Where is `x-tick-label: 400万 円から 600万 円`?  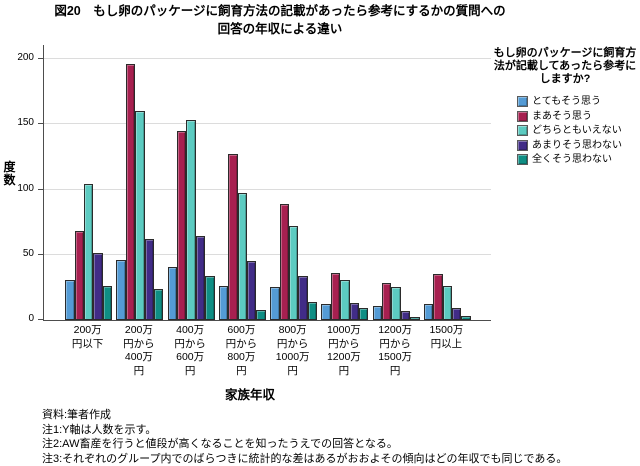 x-tick-label: 400万 円から 600万 円 is located at coordinates (190, 350).